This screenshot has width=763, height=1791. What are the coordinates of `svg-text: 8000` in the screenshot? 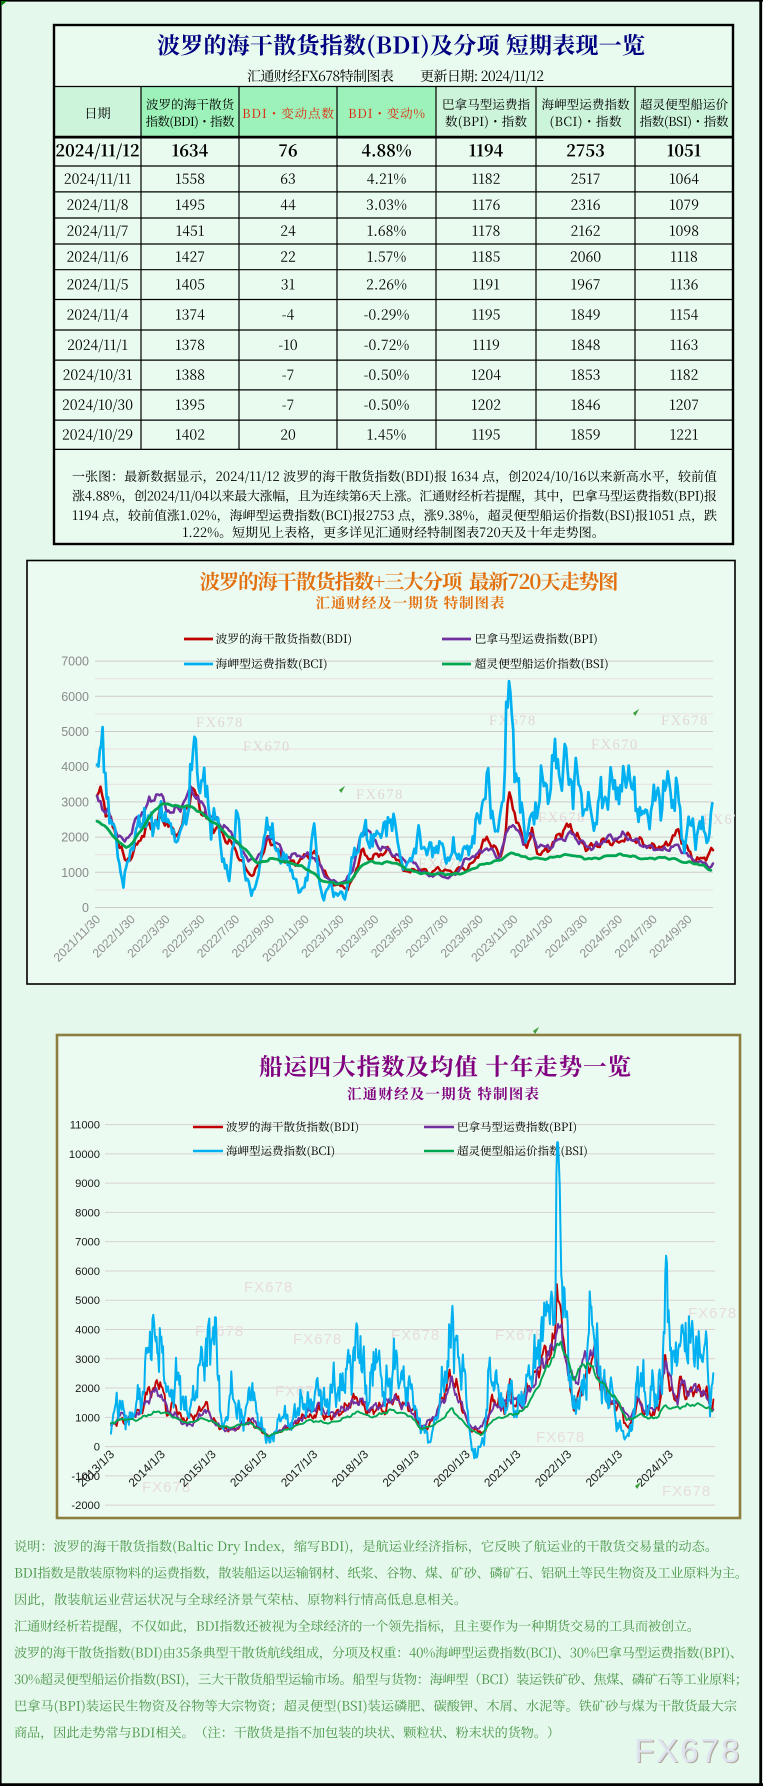 It's located at (87, 1213).